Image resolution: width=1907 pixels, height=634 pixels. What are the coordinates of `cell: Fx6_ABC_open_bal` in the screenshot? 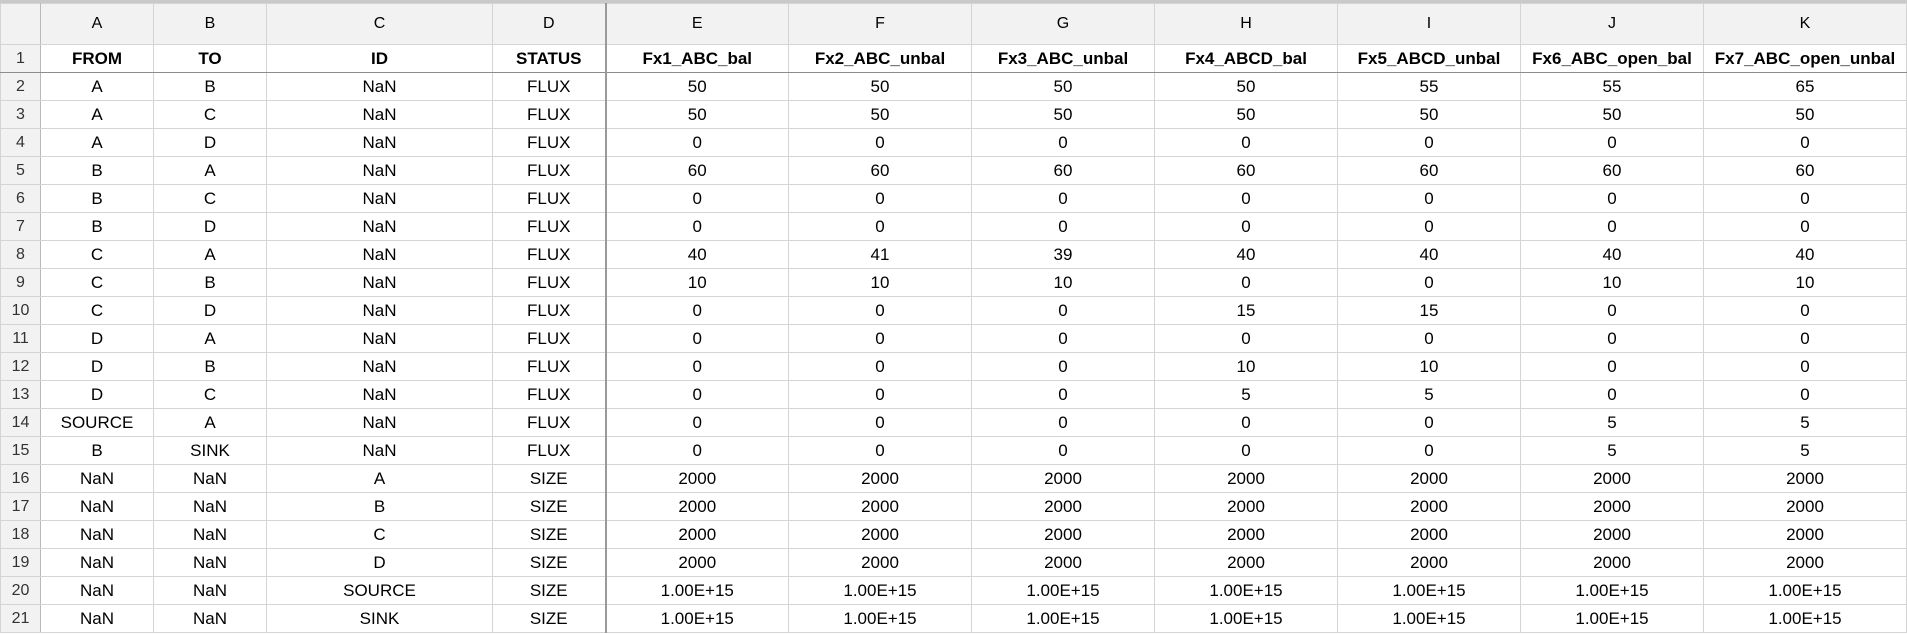 It's located at (1612, 58).